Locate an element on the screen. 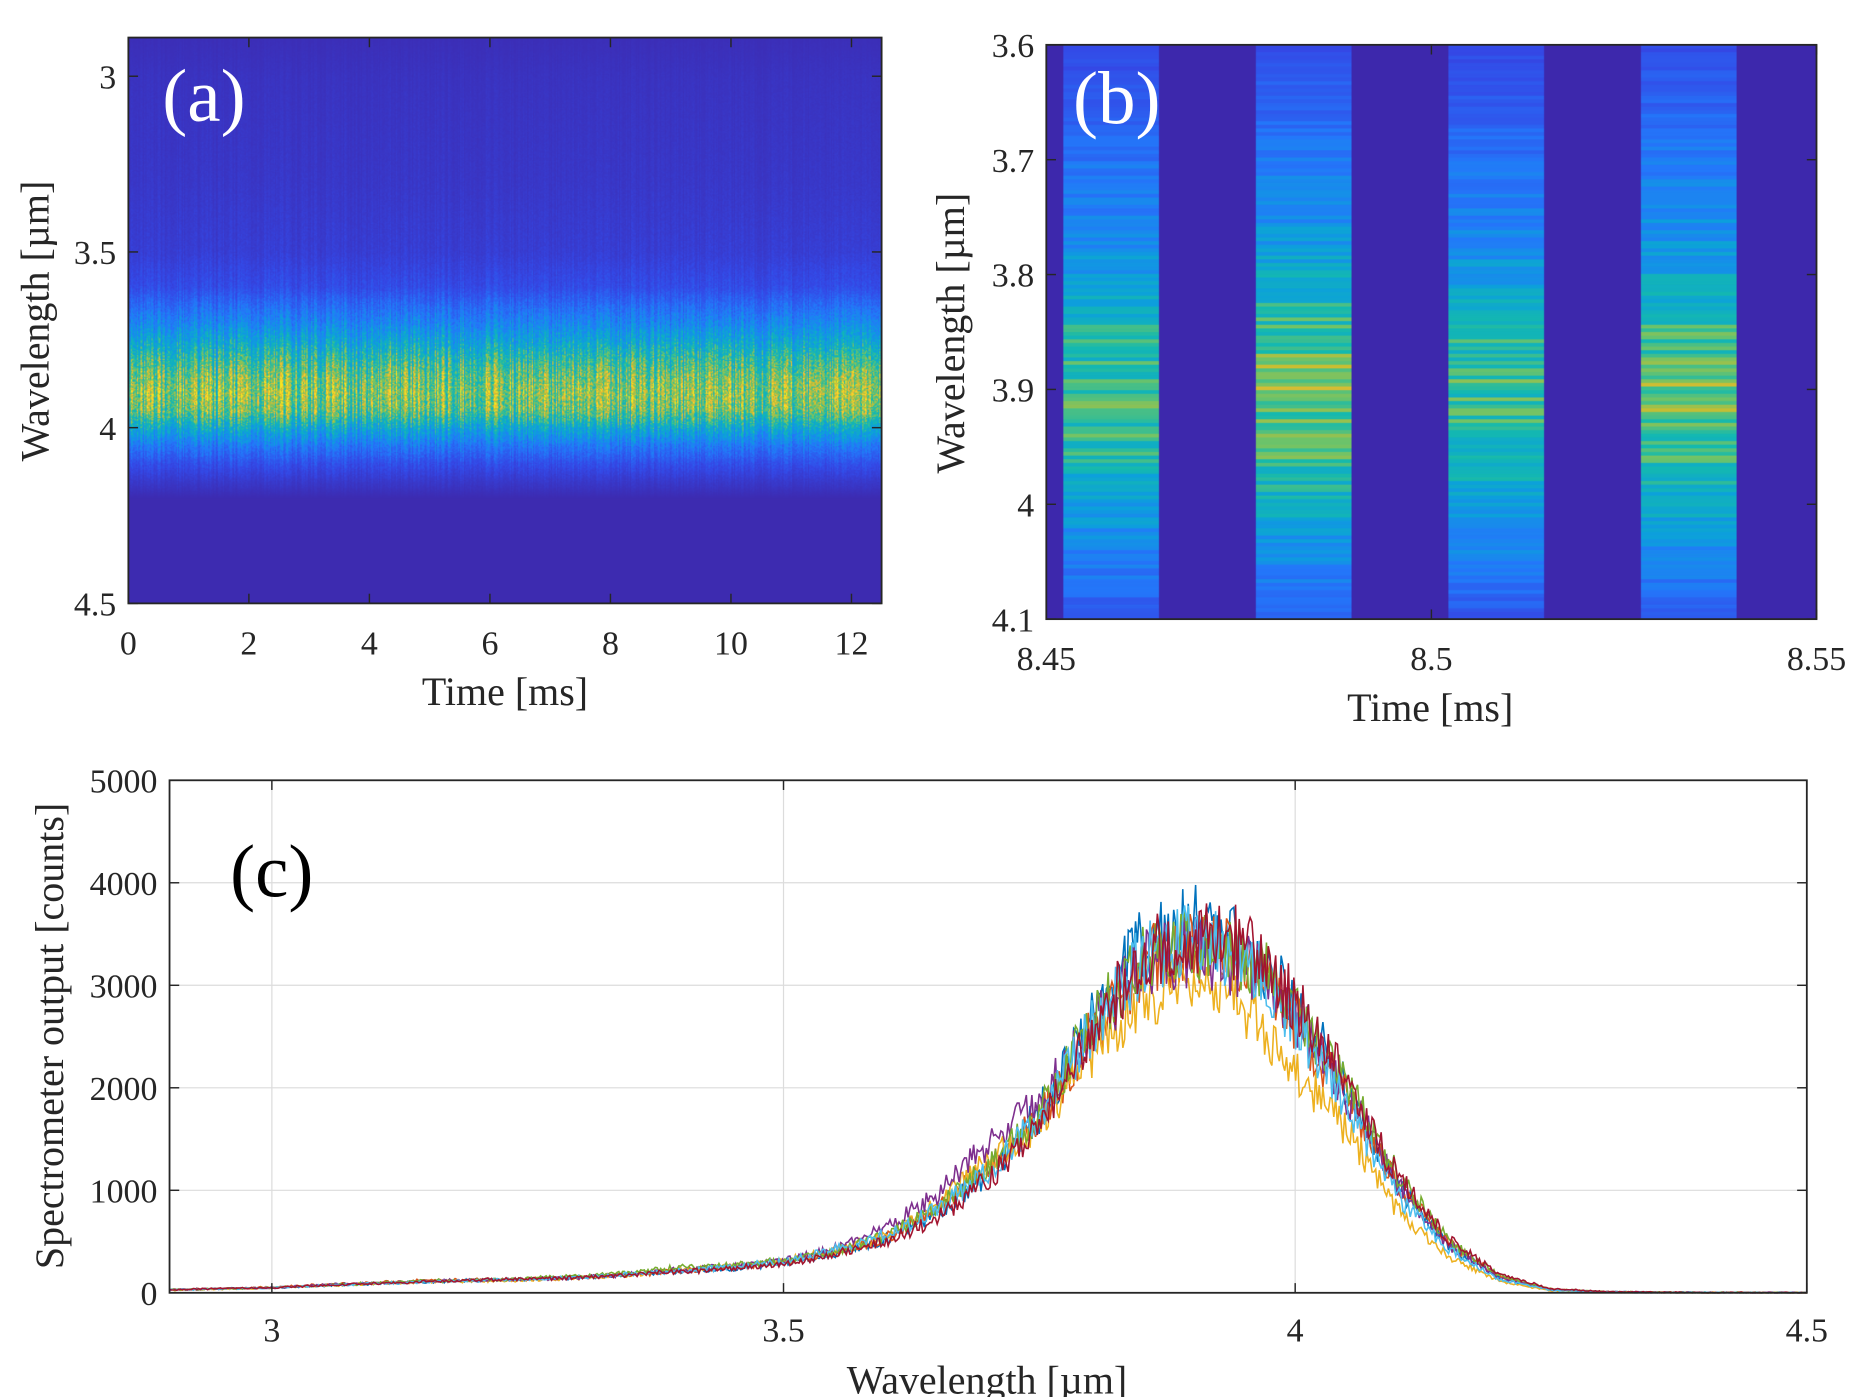 This screenshot has width=1871, height=1397. x-tick-label: 10 is located at coordinates (731, 643).